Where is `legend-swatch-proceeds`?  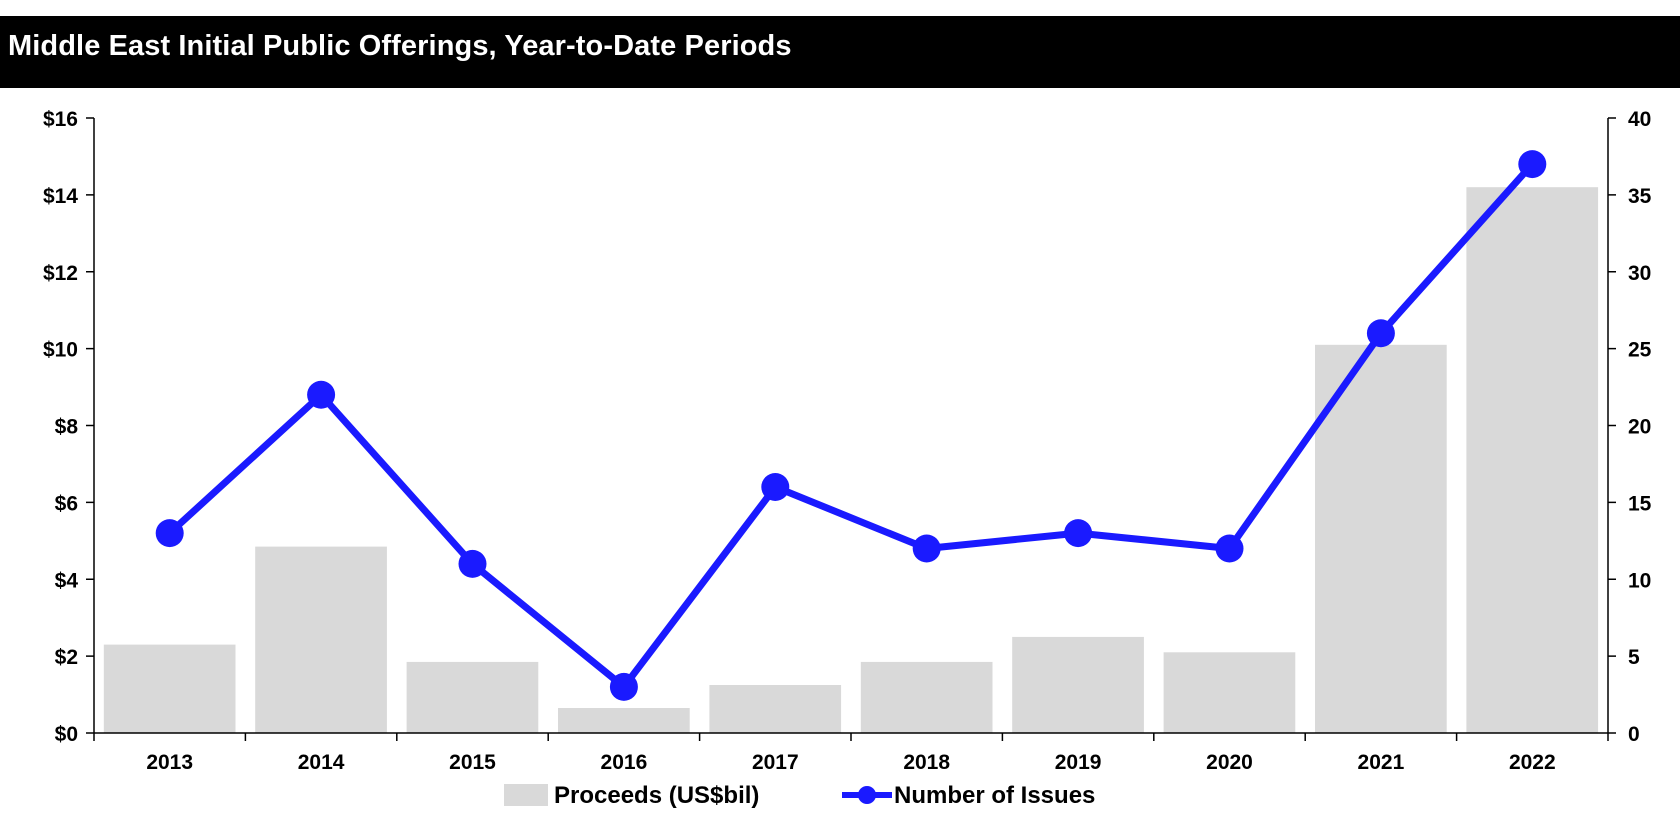
legend-swatch-proceeds is located at coordinates (526, 795).